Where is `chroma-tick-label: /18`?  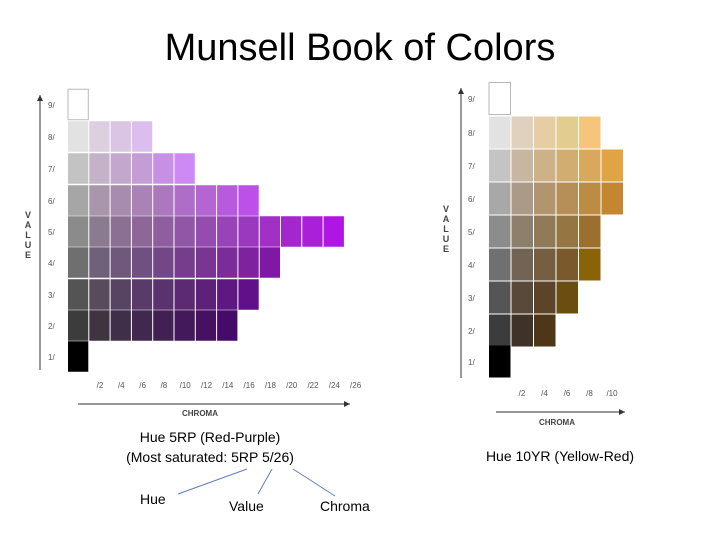 chroma-tick-label: /18 is located at coordinates (271, 385).